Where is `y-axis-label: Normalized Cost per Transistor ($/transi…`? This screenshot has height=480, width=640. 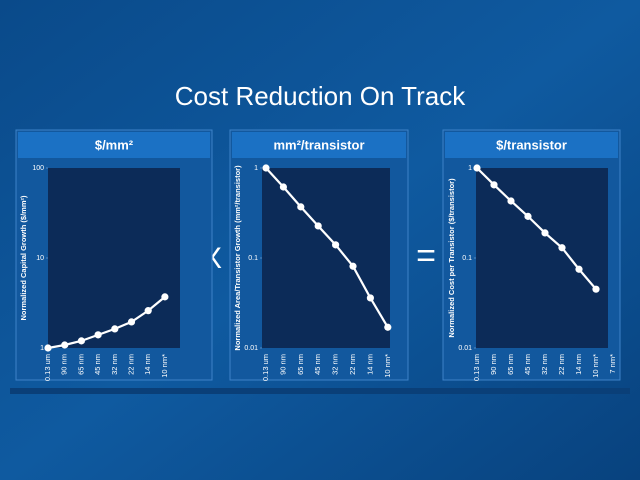
y-axis-label: Normalized Cost per Transistor ($/transi… is located at coordinates (451, 258).